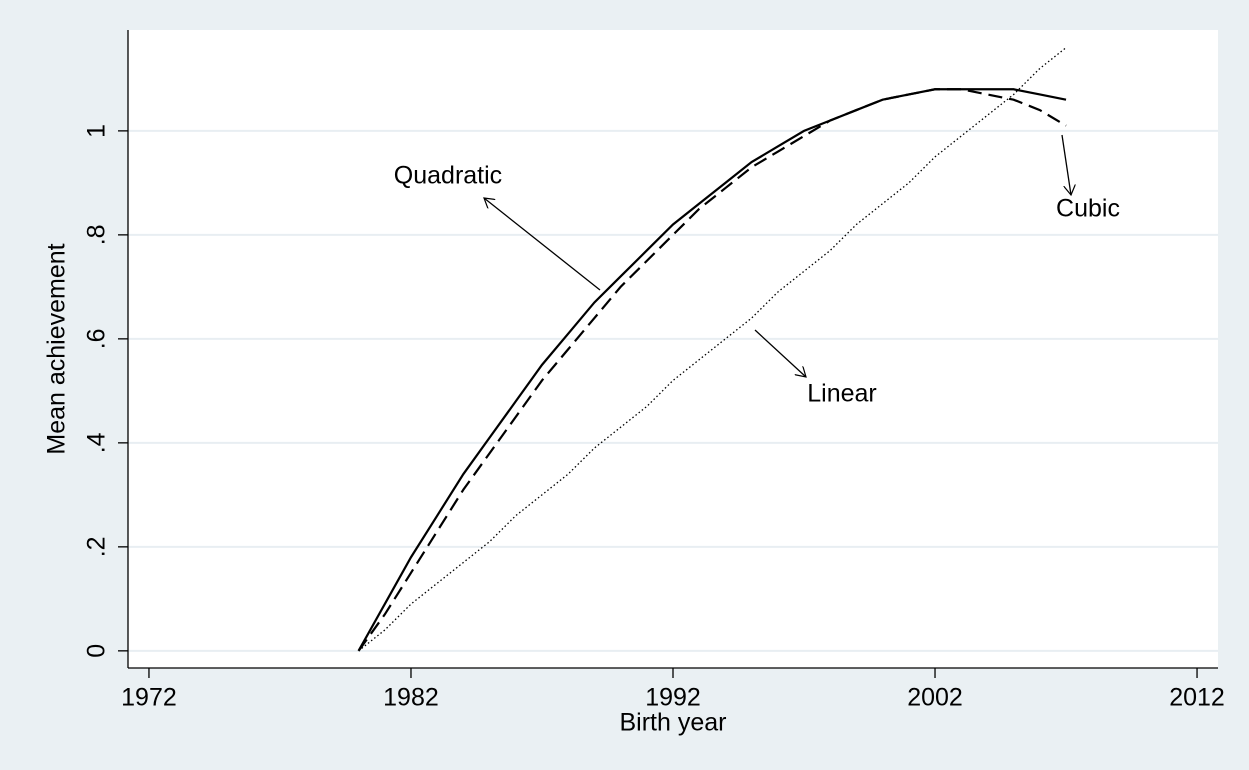 The image size is (1249, 770). Describe the element at coordinates (673, 723) in the screenshot. I see `x-axis-label: Birth year` at that location.